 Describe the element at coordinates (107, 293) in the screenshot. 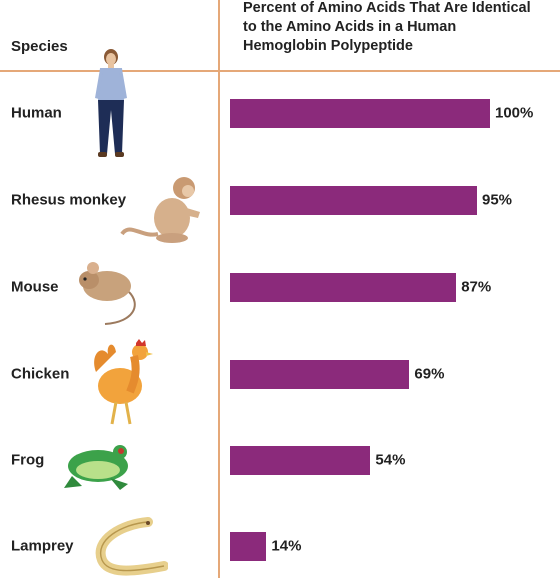

I see `mouse-icon` at that location.